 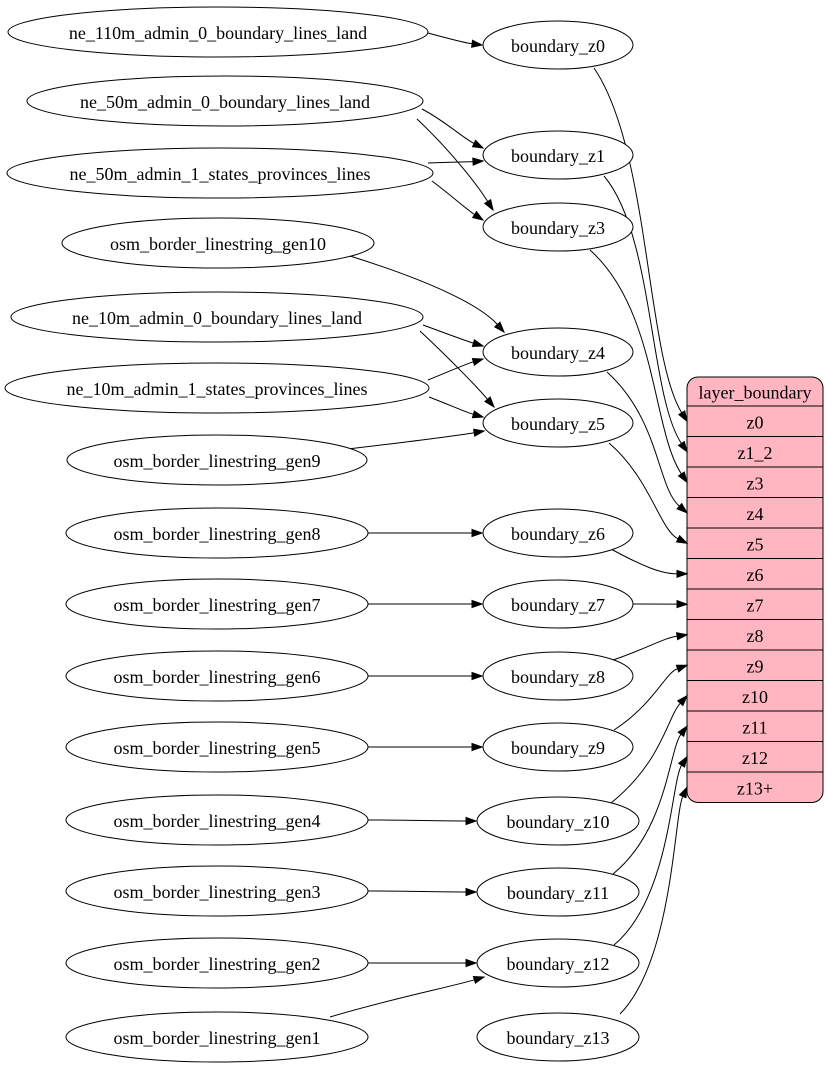 I want to click on edge-boundary_z11-to-layer_boundary:z11, so click(x=647, y=804).